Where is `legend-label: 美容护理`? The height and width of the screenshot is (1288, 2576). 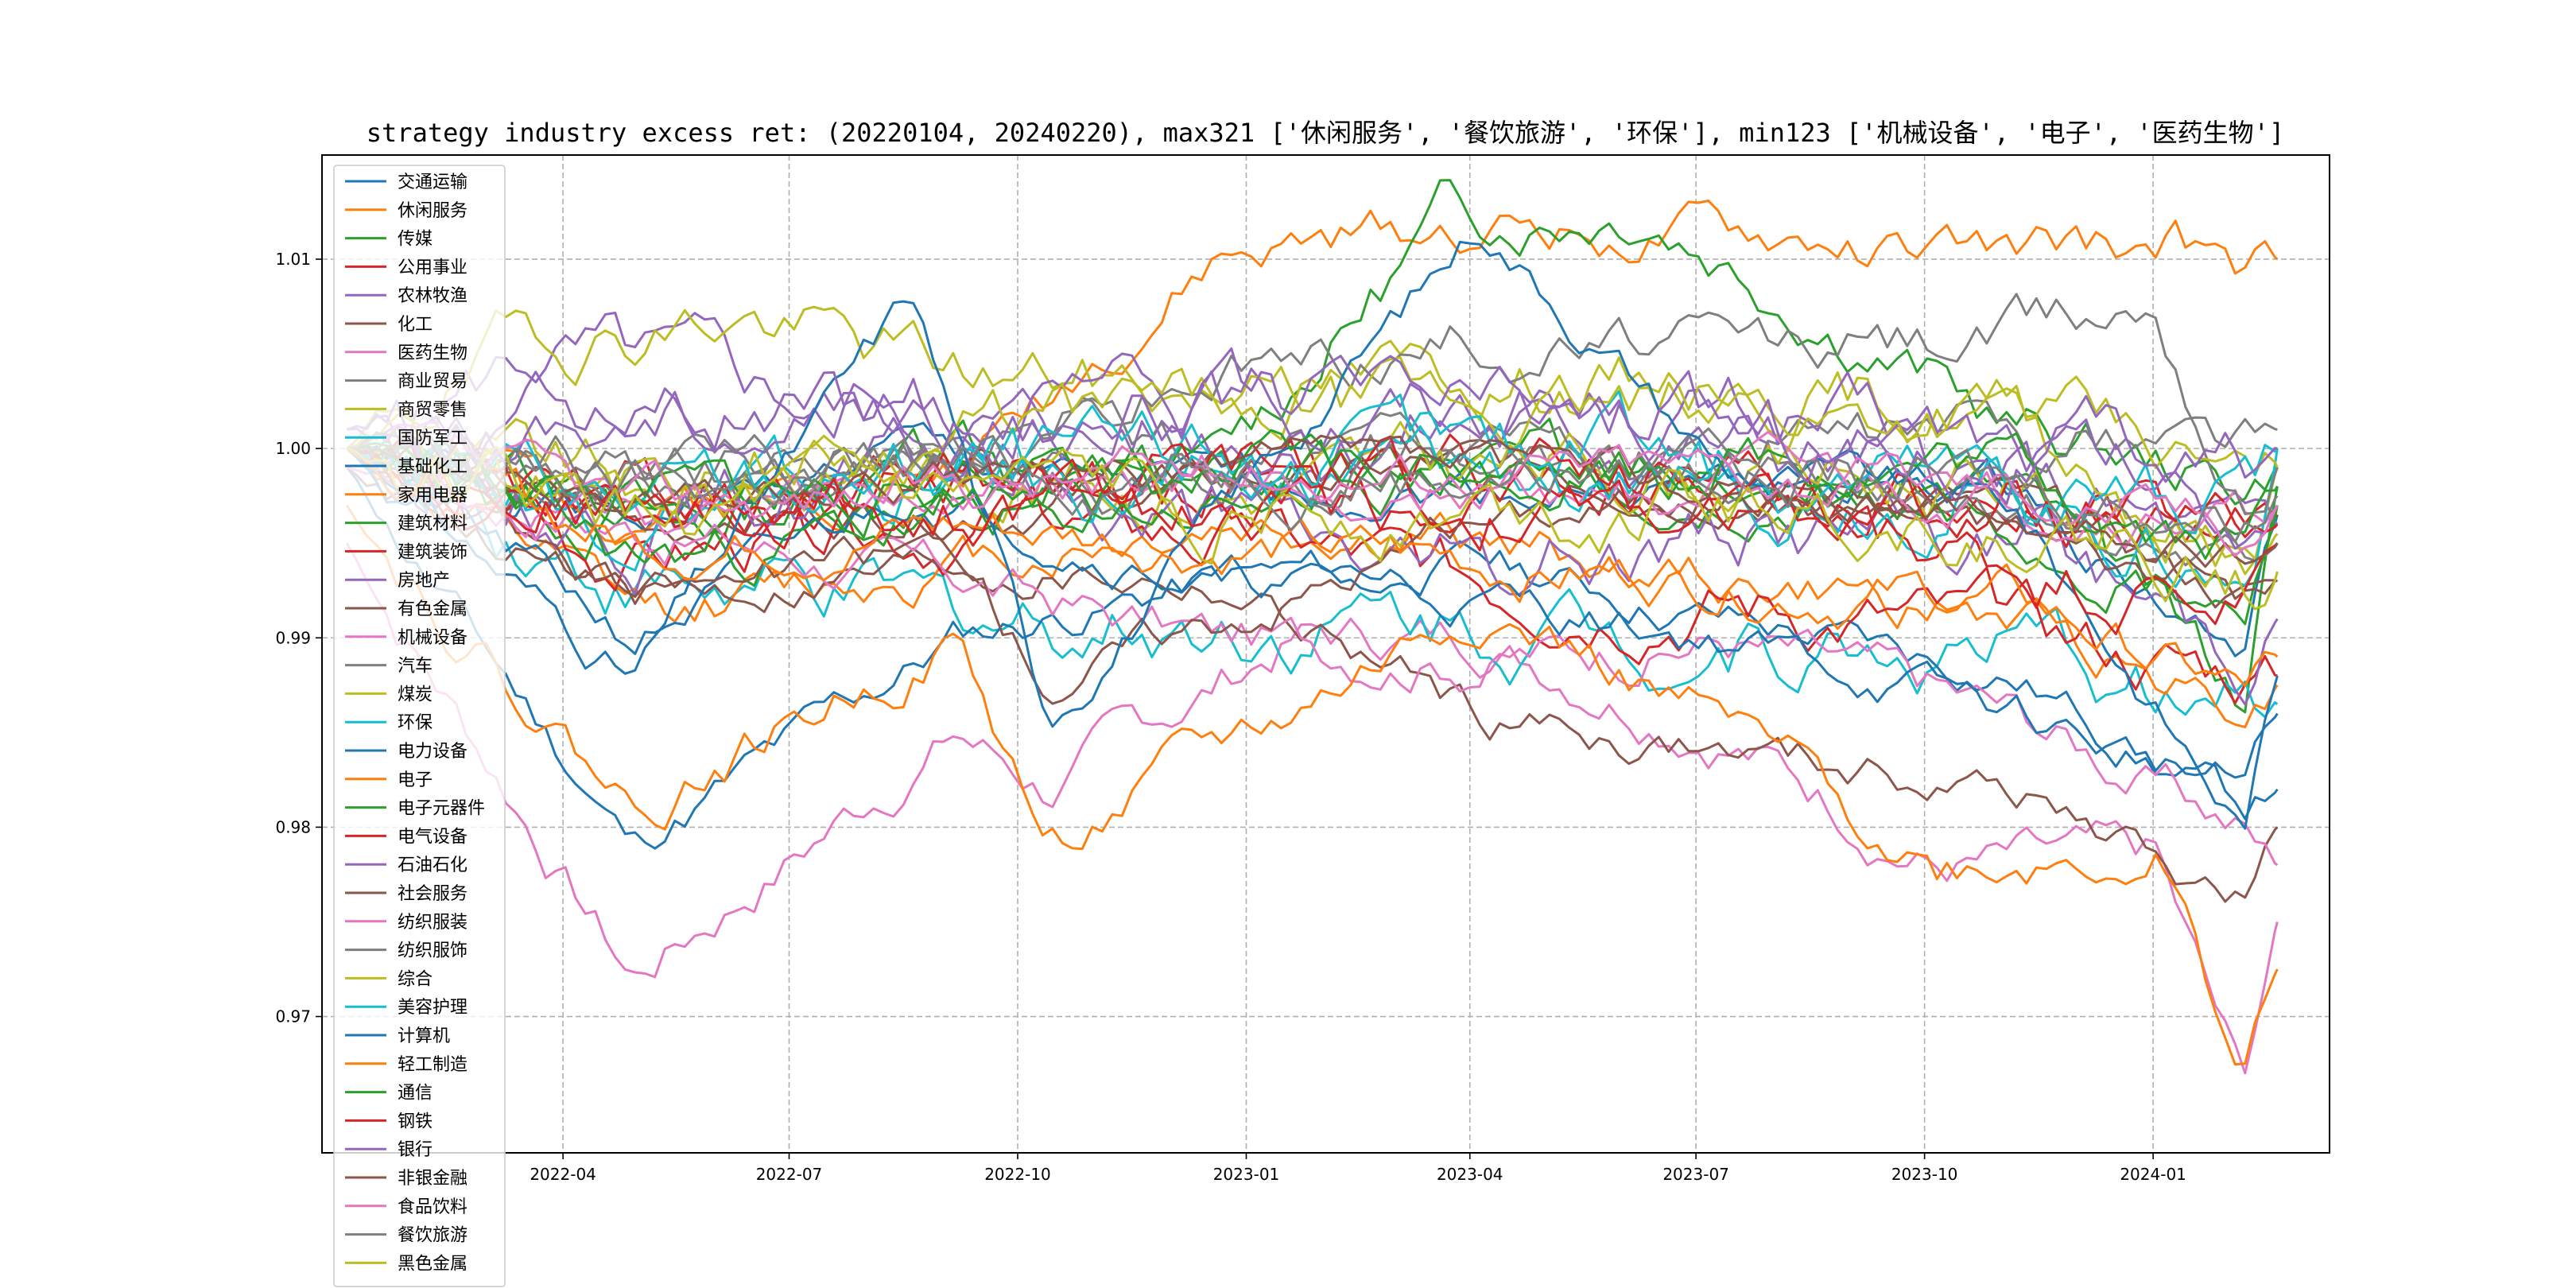 legend-label: 美容护理 is located at coordinates (433, 1008).